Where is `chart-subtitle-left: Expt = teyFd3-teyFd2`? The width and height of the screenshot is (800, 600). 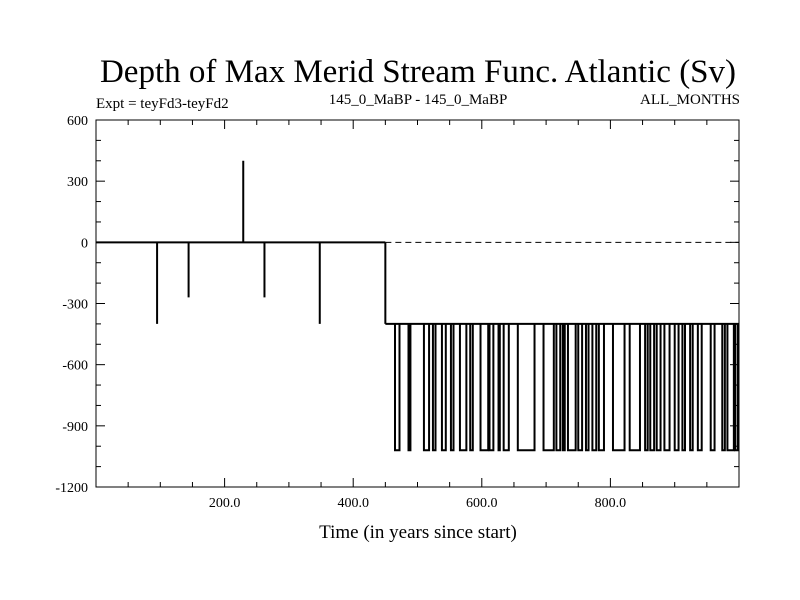
chart-subtitle-left: Expt = teyFd3-teyFd2 is located at coordinates (162, 104).